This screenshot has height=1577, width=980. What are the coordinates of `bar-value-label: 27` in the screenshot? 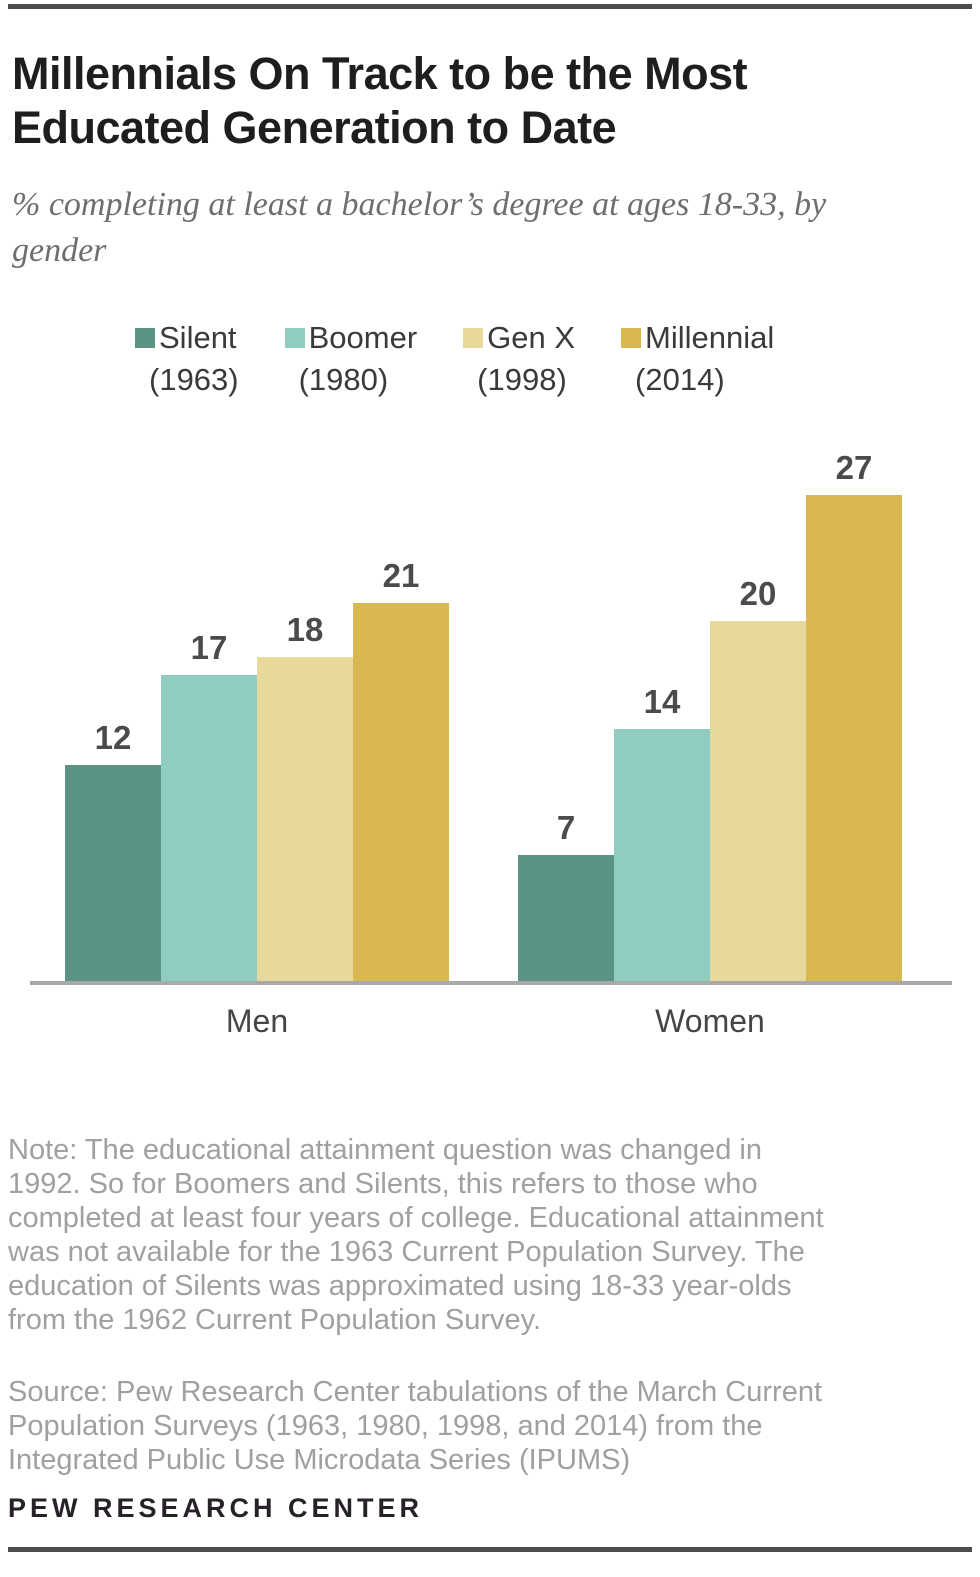 It's located at (854, 467).